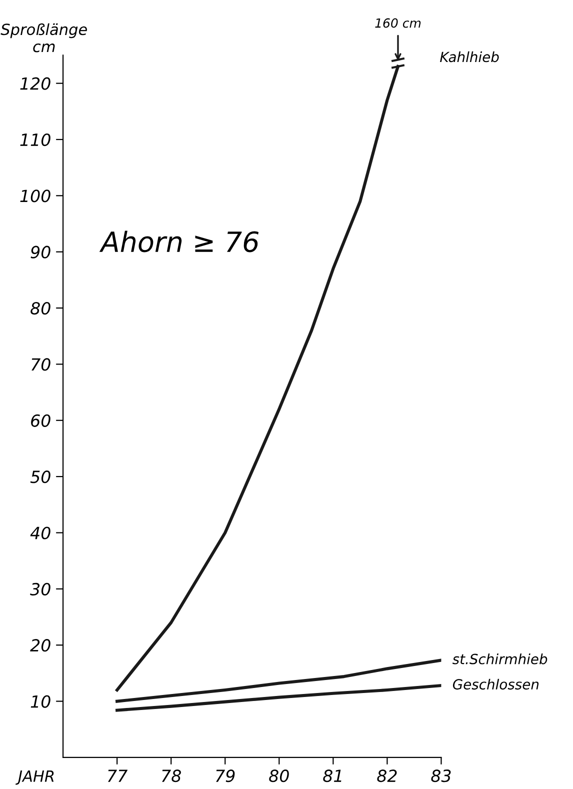 The width and height of the screenshot is (573, 789). What do you see at coordinates (40, 533) in the screenshot?
I see `y-tick-label: 40` at bounding box center [40, 533].